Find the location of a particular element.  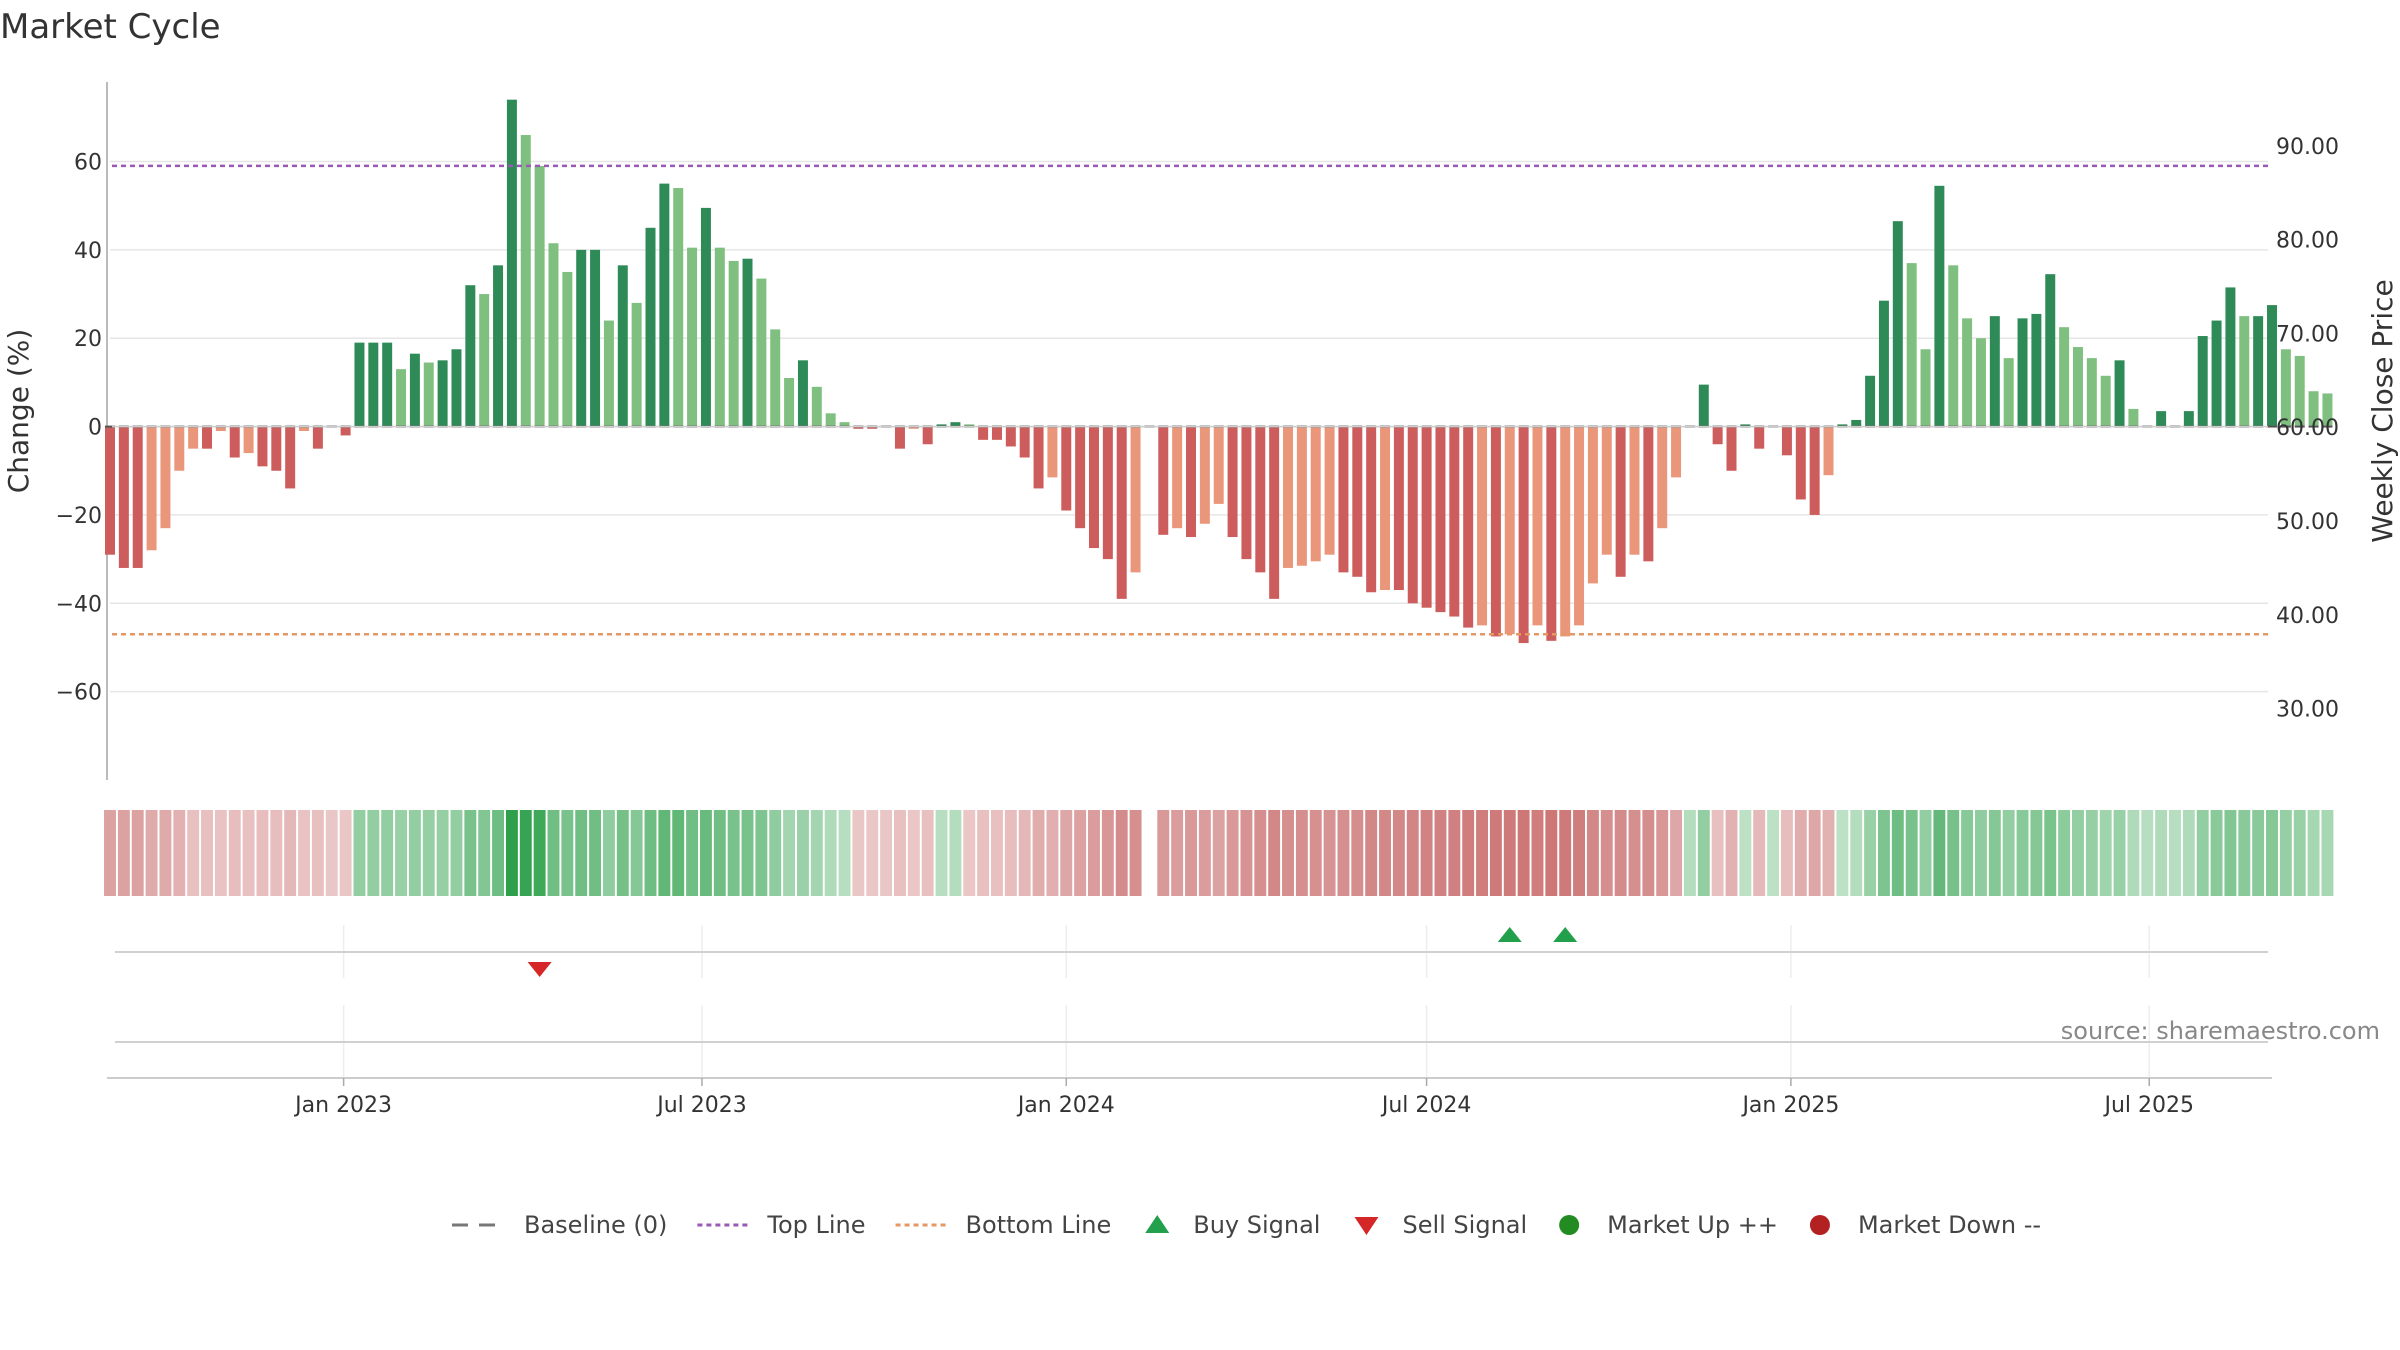

market-up-legend-icon is located at coordinates (1569, 1225).